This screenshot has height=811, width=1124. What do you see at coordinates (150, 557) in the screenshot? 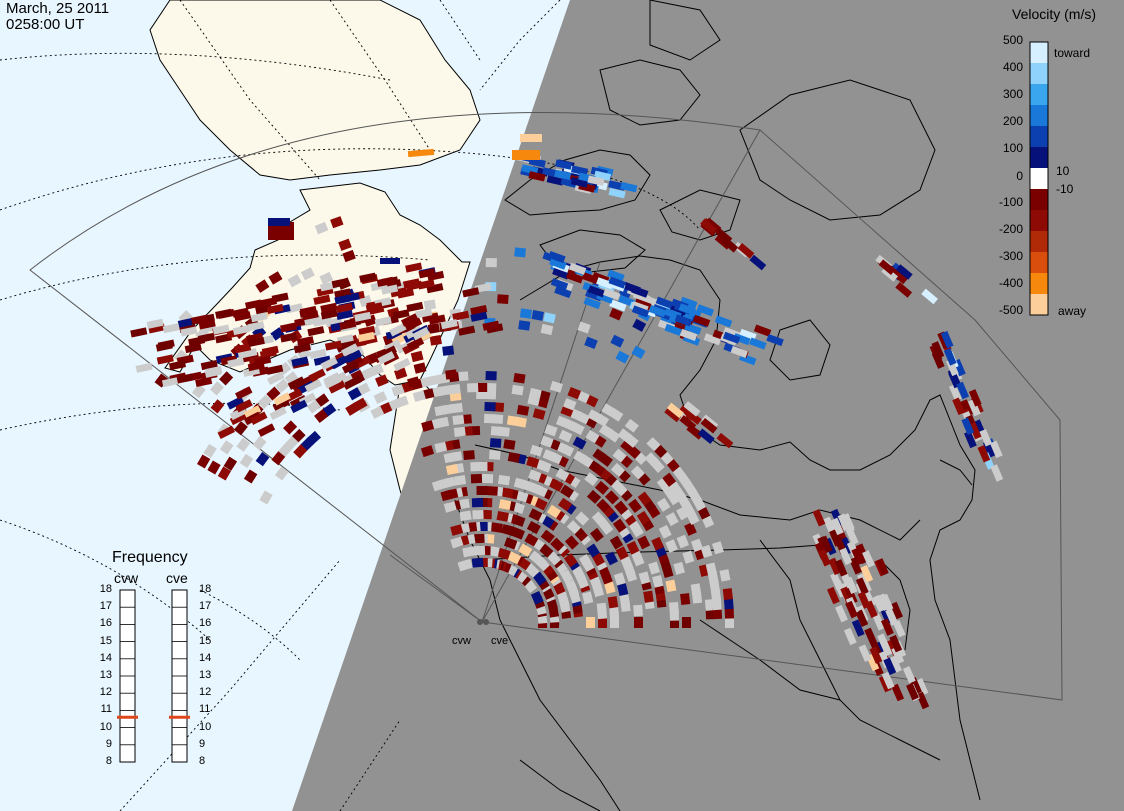
I see `frequency-panel-title: Frequency` at bounding box center [150, 557].